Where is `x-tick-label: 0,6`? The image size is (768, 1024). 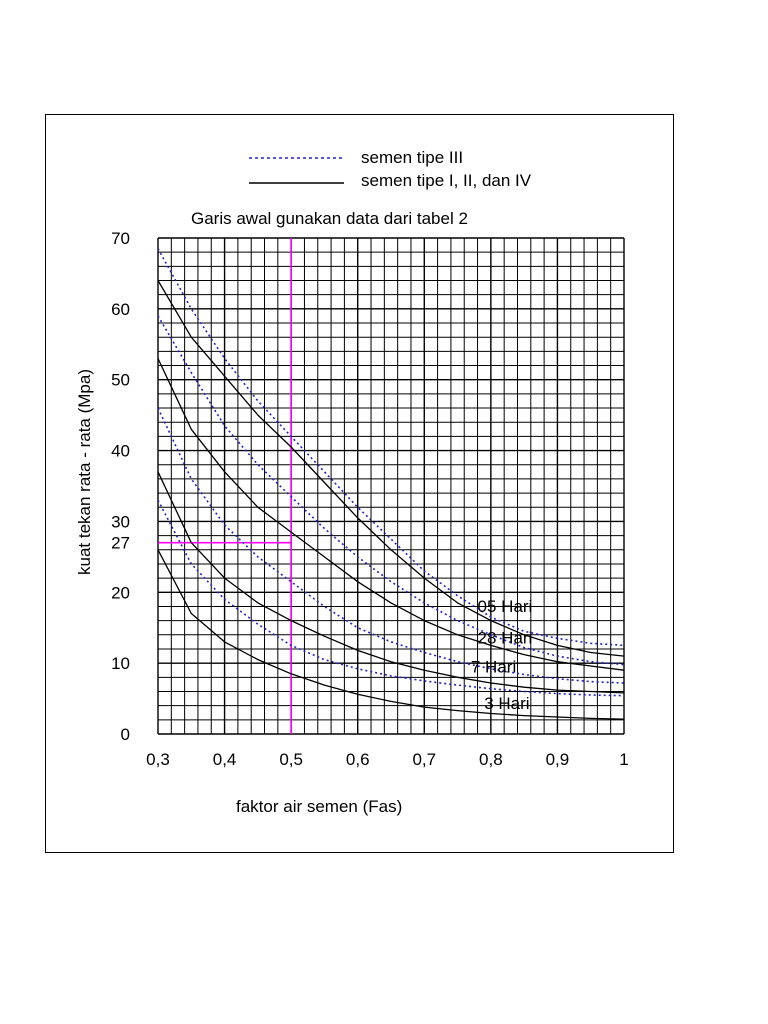
x-tick-label: 0,6 is located at coordinates (358, 759).